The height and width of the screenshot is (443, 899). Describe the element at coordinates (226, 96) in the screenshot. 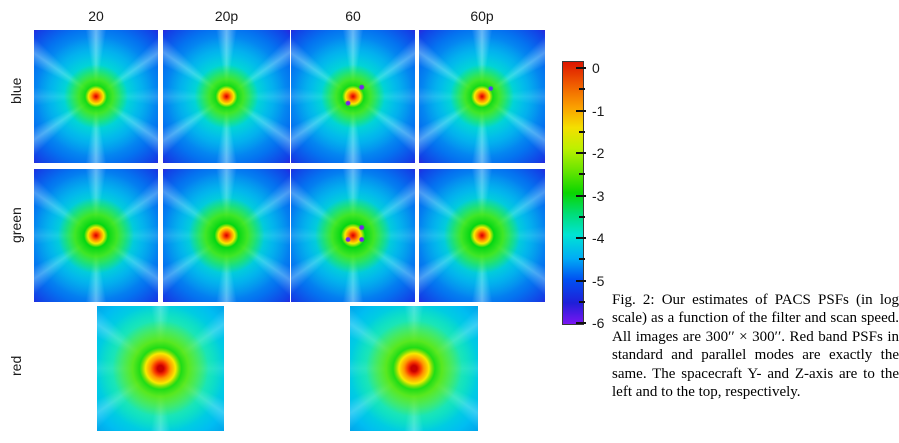

I see `psf-panel-blue-20p` at that location.